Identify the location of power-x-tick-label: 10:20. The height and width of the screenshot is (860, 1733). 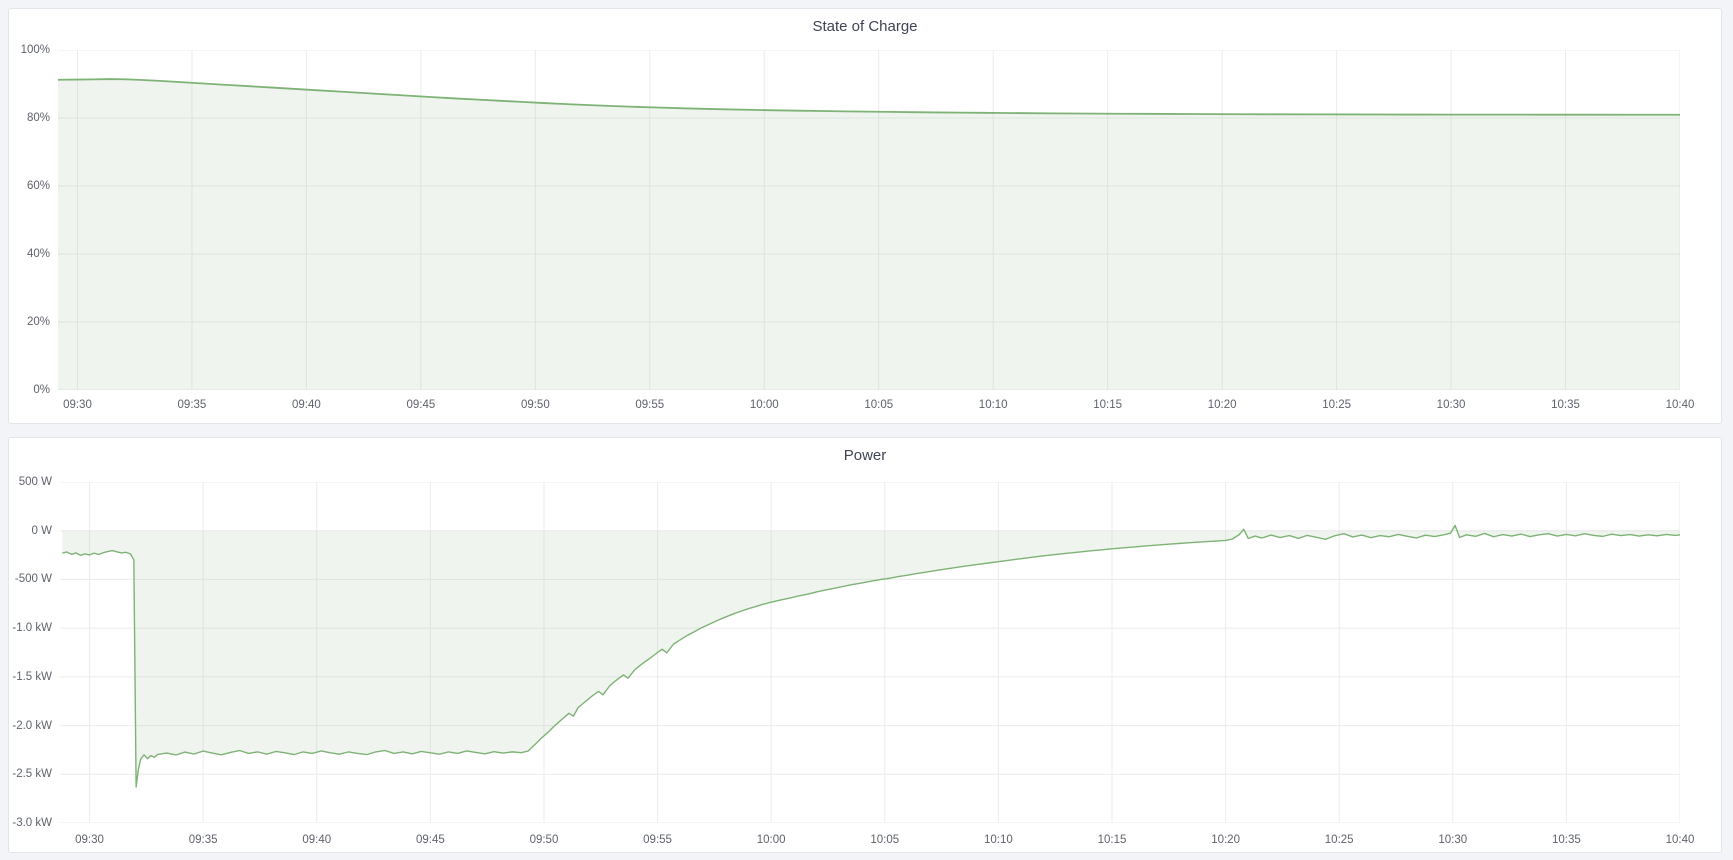
(1225, 840).